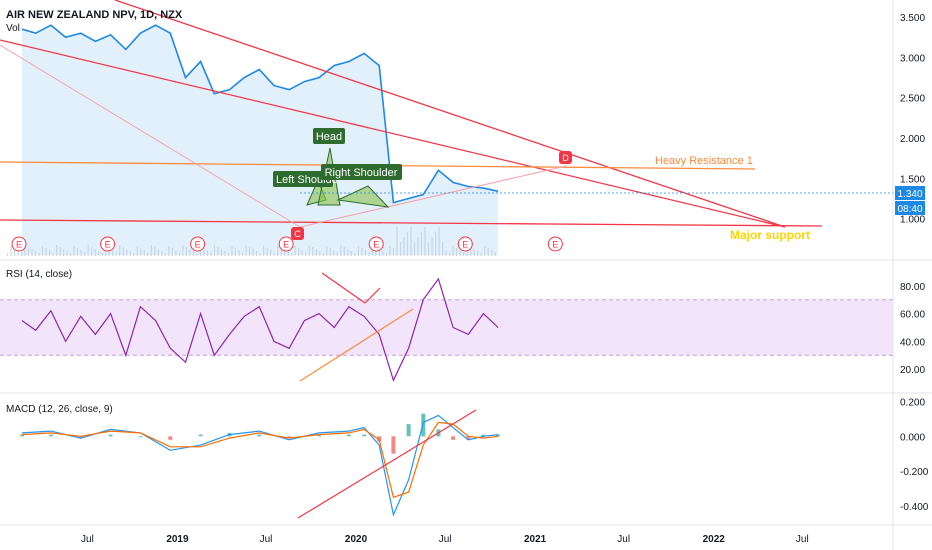 Image resolution: width=932 pixels, height=550 pixels. What do you see at coordinates (912, 315) in the screenshot?
I see `rsi-tick-label: 60.00` at bounding box center [912, 315].